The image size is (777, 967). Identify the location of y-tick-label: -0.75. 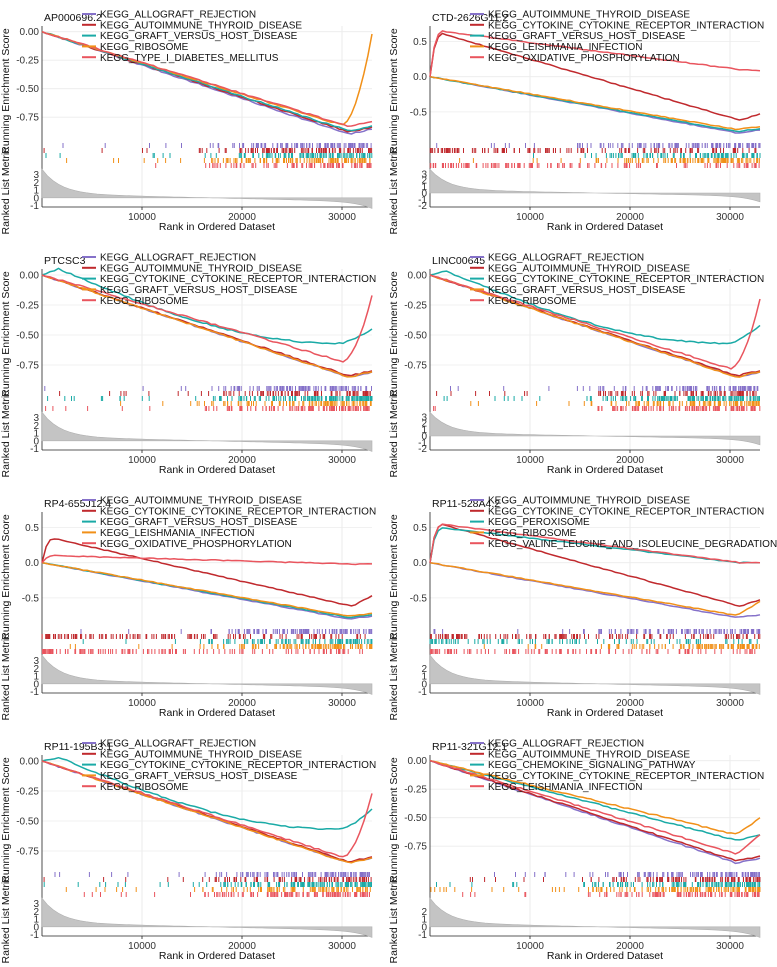
(415, 847).